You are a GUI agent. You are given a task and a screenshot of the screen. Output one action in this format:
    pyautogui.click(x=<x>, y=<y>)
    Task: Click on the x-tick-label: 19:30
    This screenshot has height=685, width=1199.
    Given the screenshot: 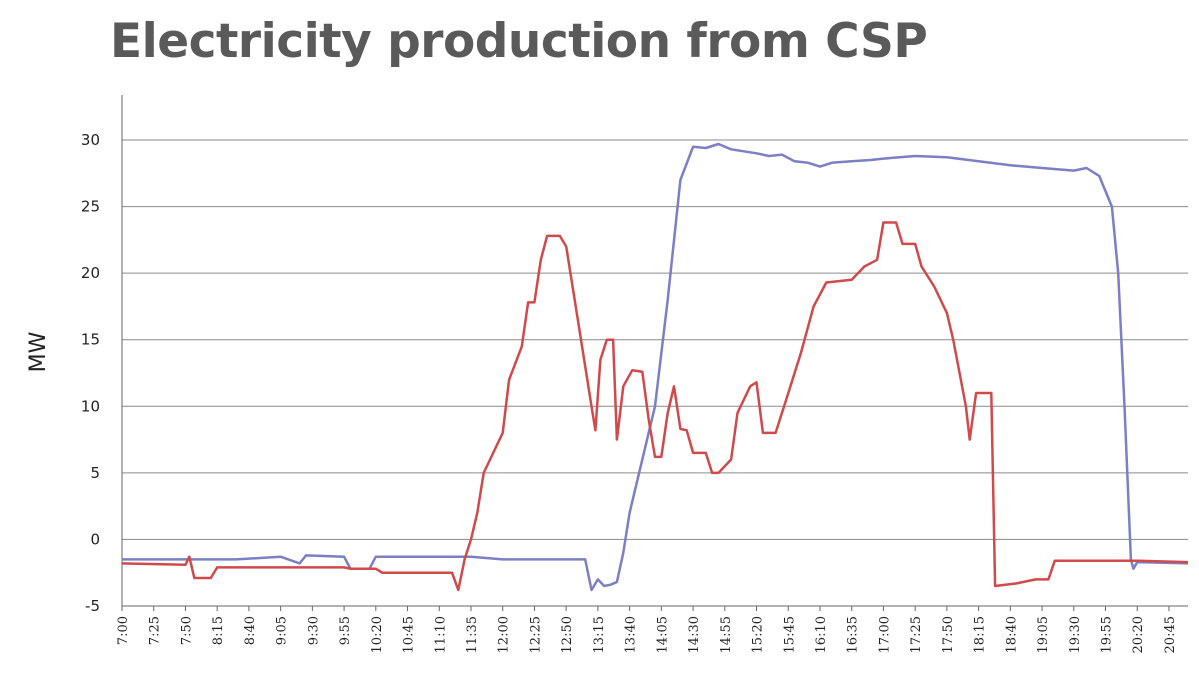 What is the action you would take?
    pyautogui.click(x=1075, y=634)
    